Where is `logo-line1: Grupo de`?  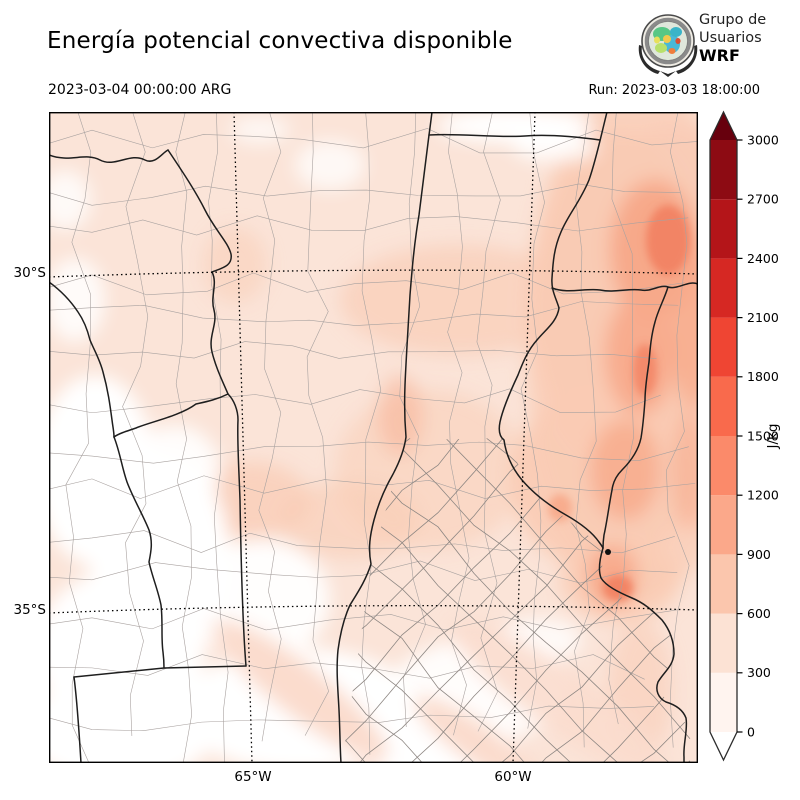
logo-line1: Grupo de is located at coordinates (733, 20).